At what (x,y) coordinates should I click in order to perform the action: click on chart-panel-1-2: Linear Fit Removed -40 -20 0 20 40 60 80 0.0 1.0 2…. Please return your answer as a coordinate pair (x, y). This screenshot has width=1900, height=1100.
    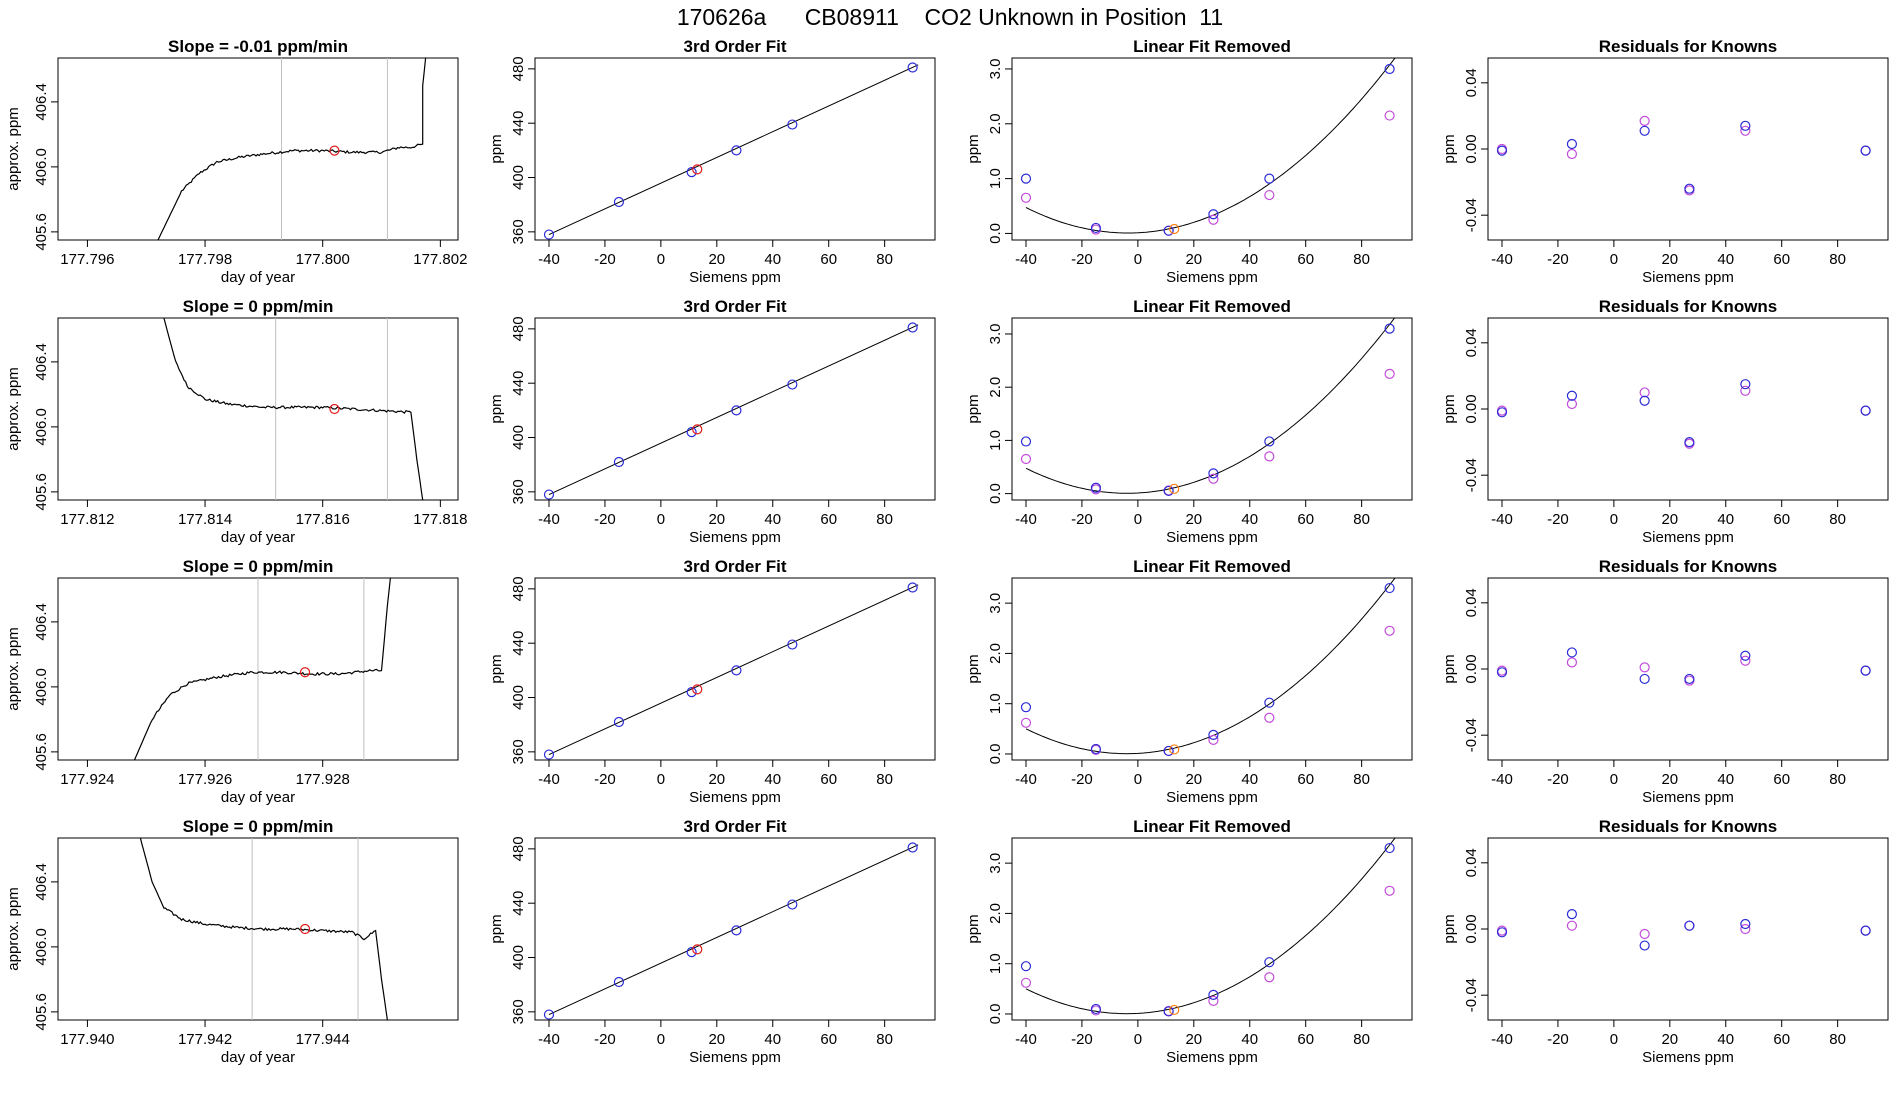
    Looking at the image, I should click on (1189, 421).